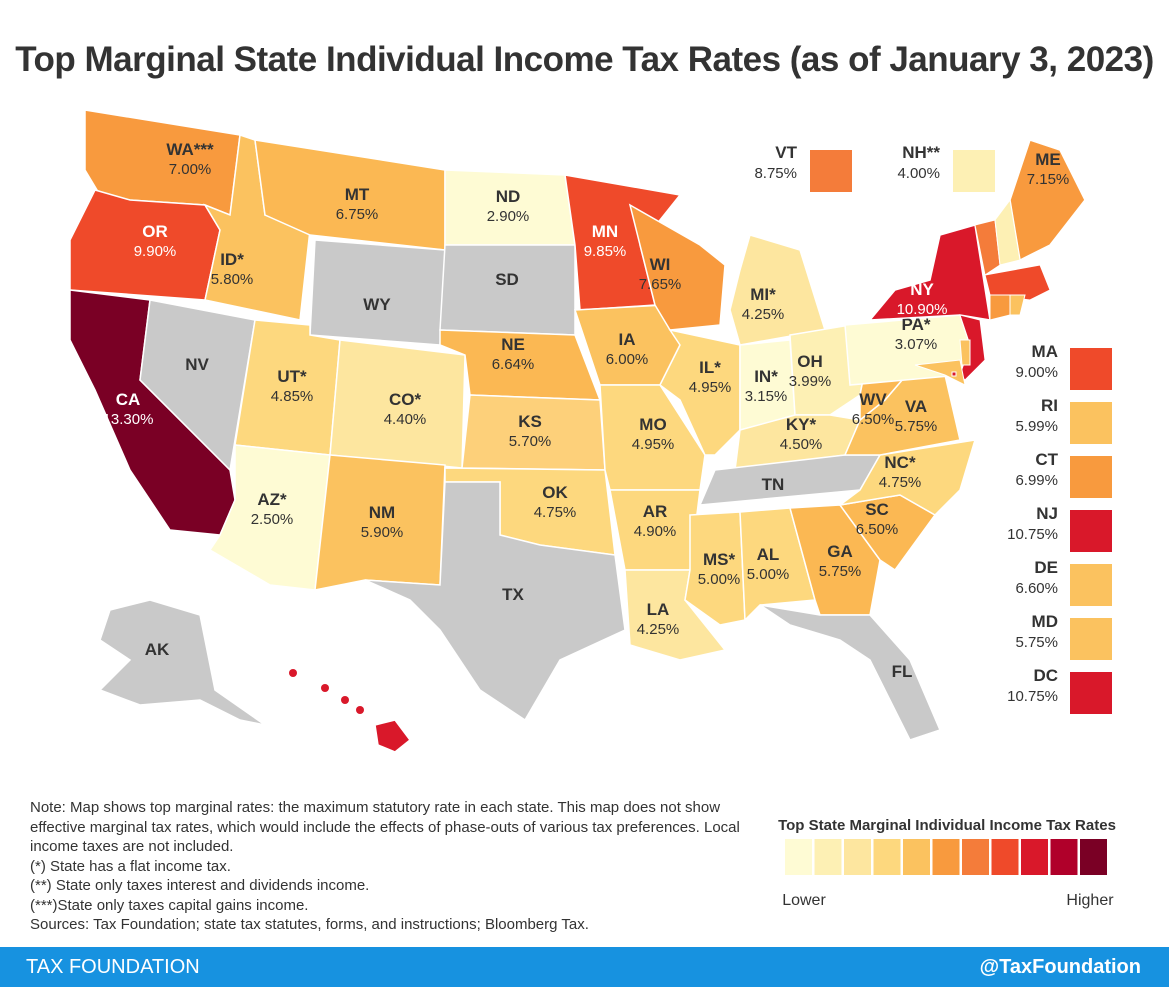  I want to click on side-rate: 9.00%, so click(1036, 372).